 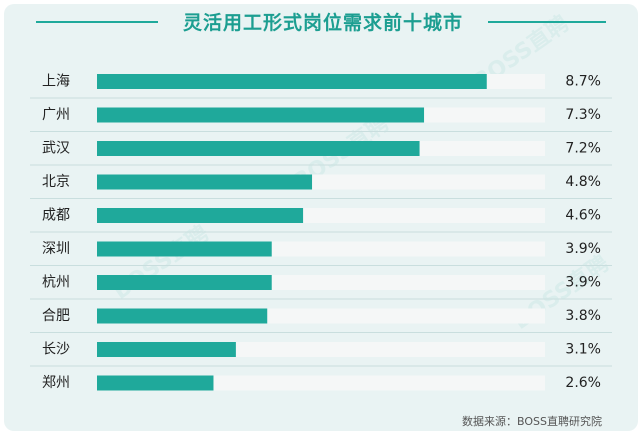 I want to click on category-label: 成都, so click(x=56, y=216).